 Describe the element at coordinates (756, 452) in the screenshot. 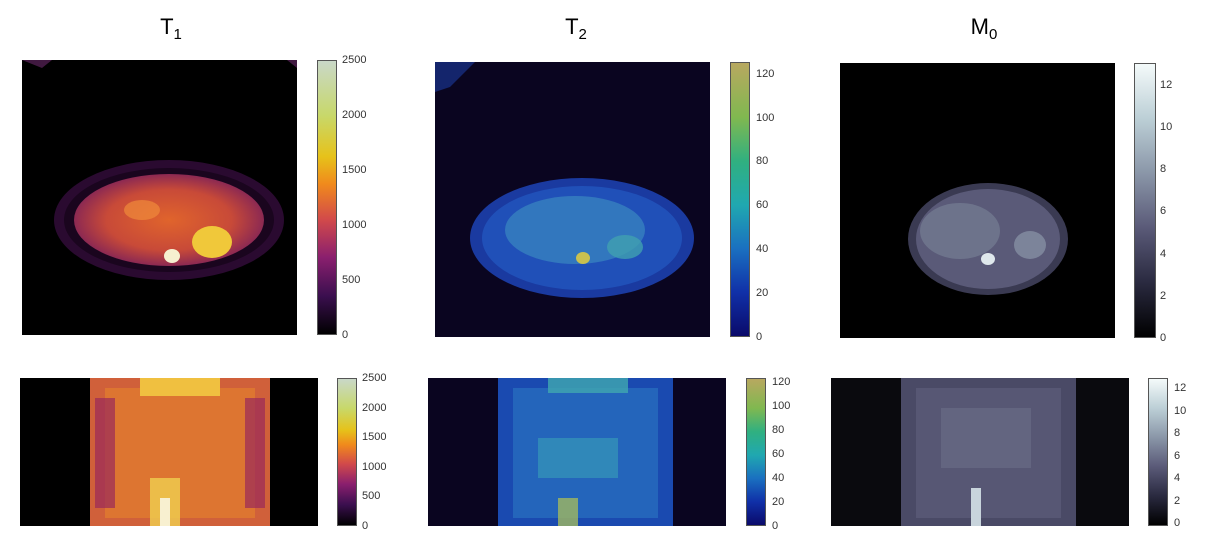

I see `t2-coronal-colorbar` at that location.